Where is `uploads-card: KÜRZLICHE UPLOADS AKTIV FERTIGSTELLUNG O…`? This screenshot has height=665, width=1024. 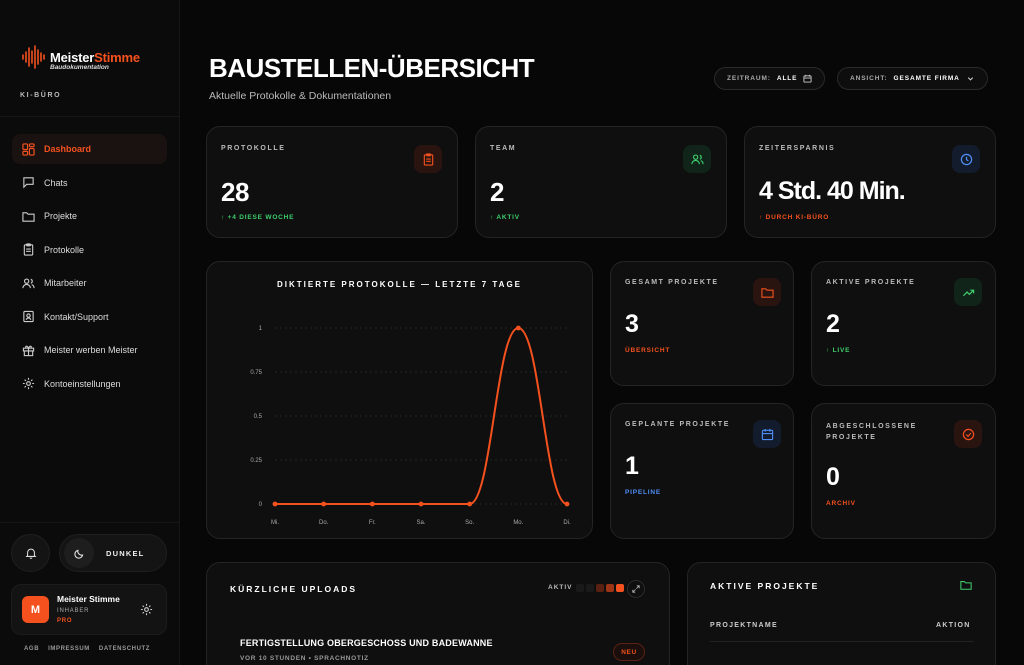 uploads-card: KÜRZLICHE UPLOADS AKTIV FERTIGSTELLUNG O… is located at coordinates (438, 613).